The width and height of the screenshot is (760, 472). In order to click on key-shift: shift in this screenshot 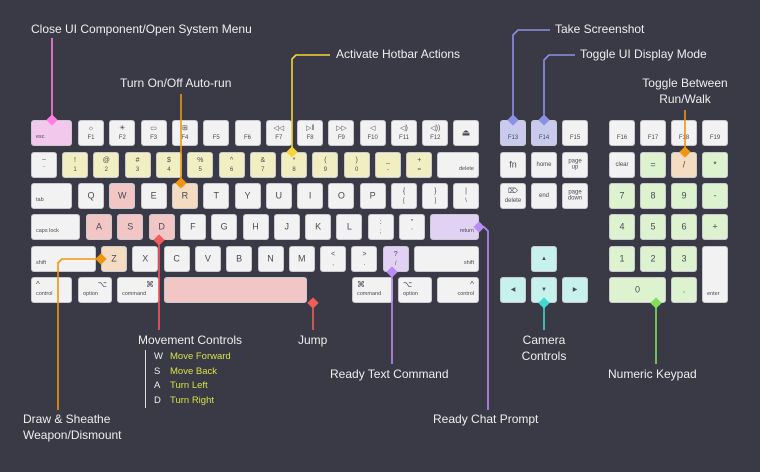, I will do `click(446, 259)`.